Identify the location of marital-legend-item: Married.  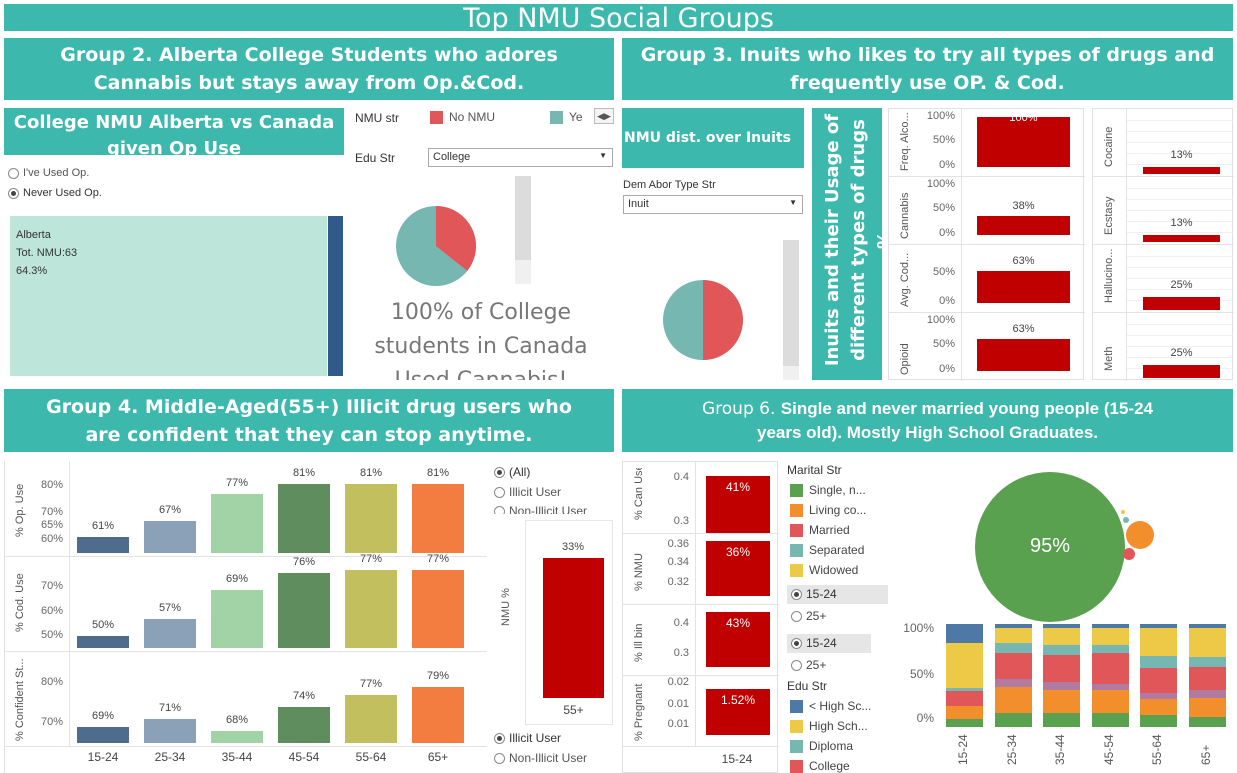
(820, 530).